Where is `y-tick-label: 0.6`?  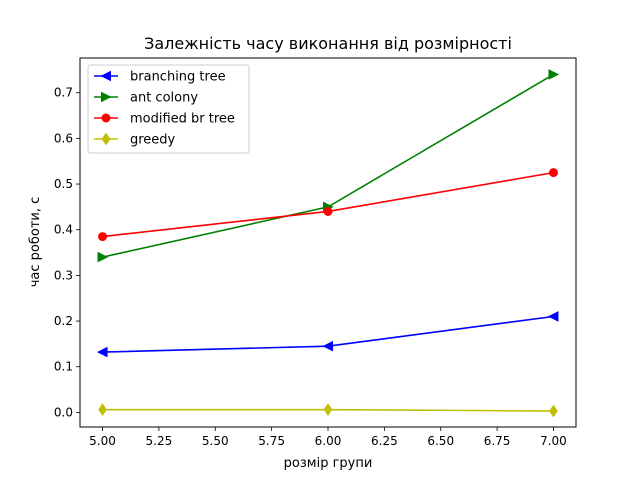 y-tick-label: 0.6 is located at coordinates (63, 138).